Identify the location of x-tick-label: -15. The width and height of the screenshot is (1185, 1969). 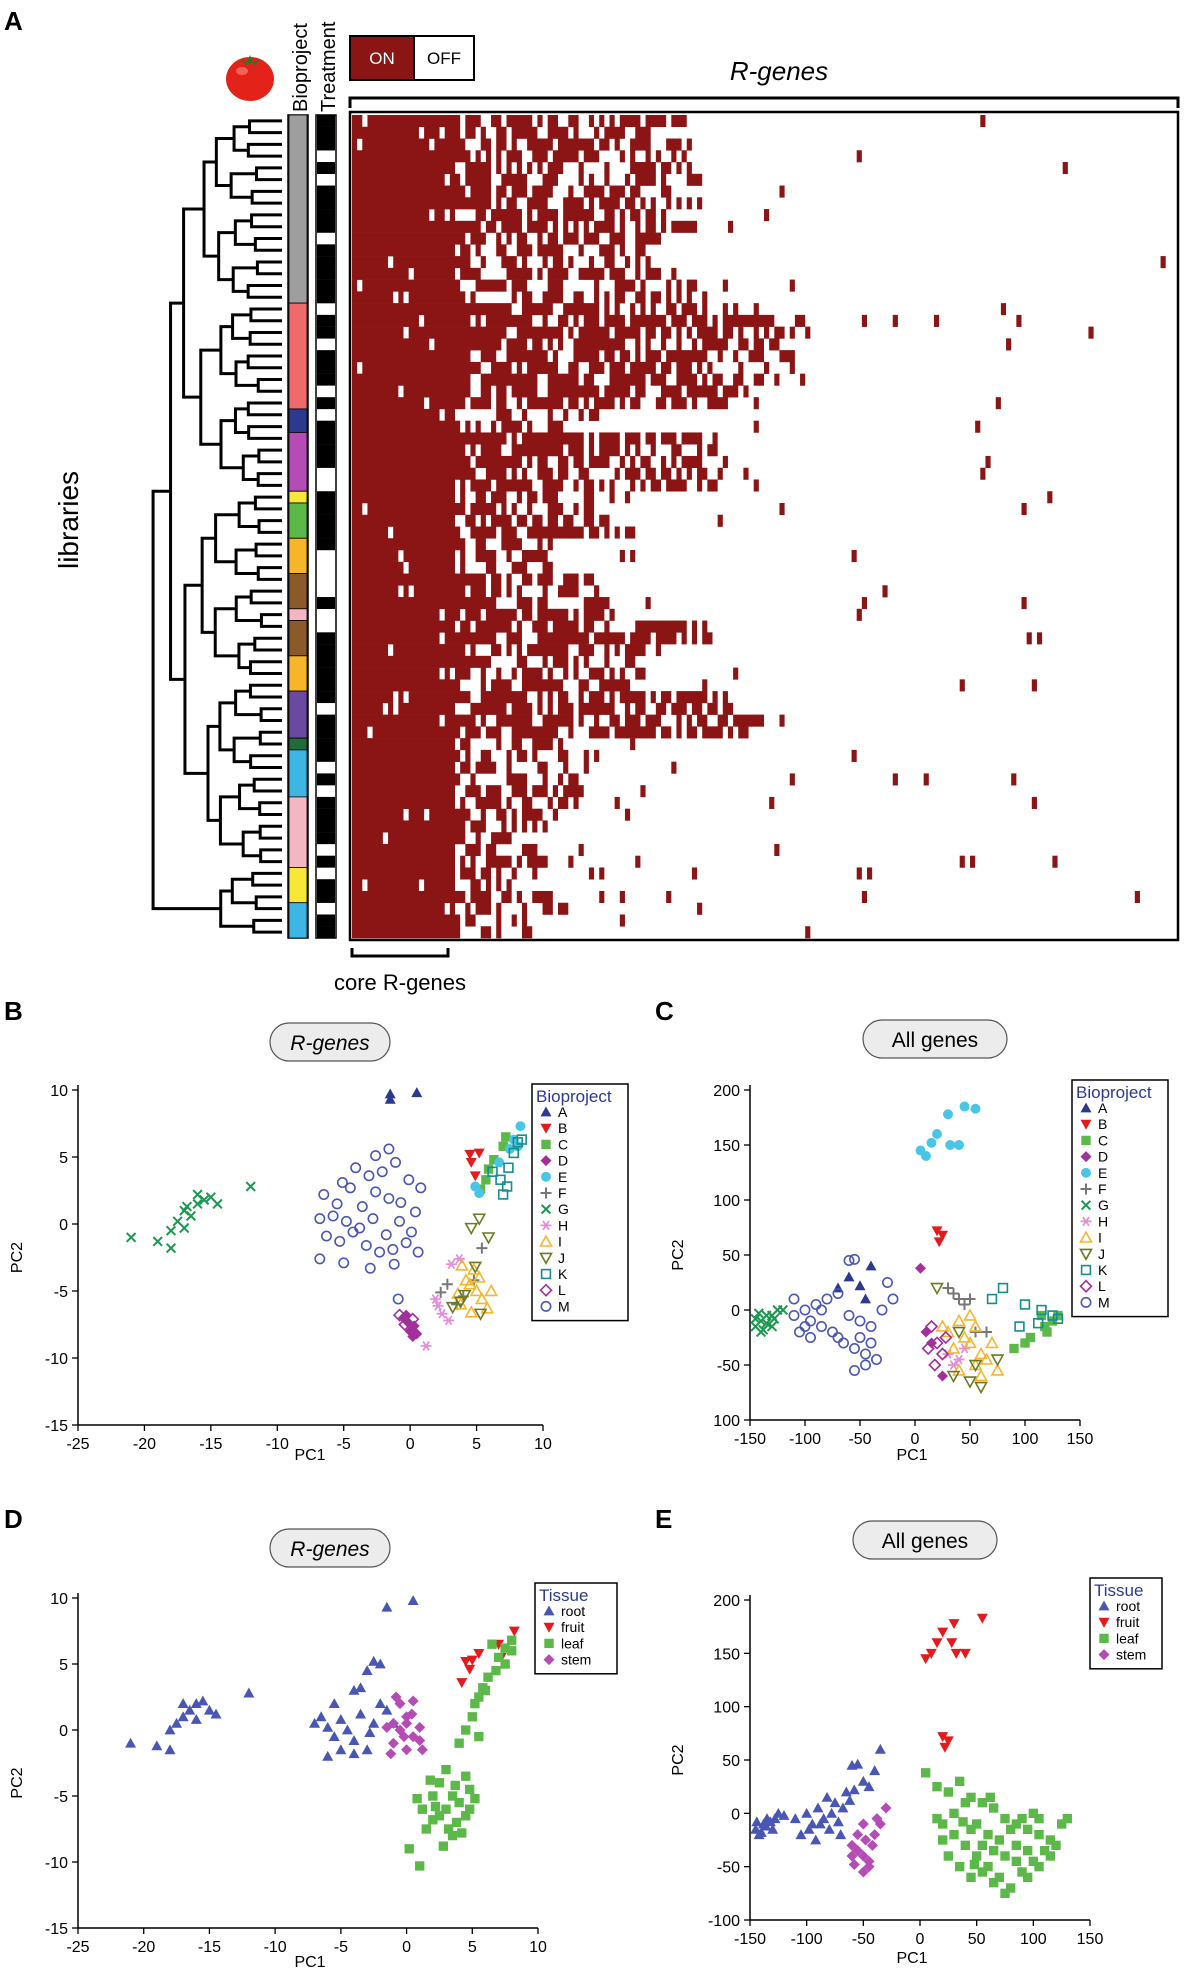
(209, 1947).